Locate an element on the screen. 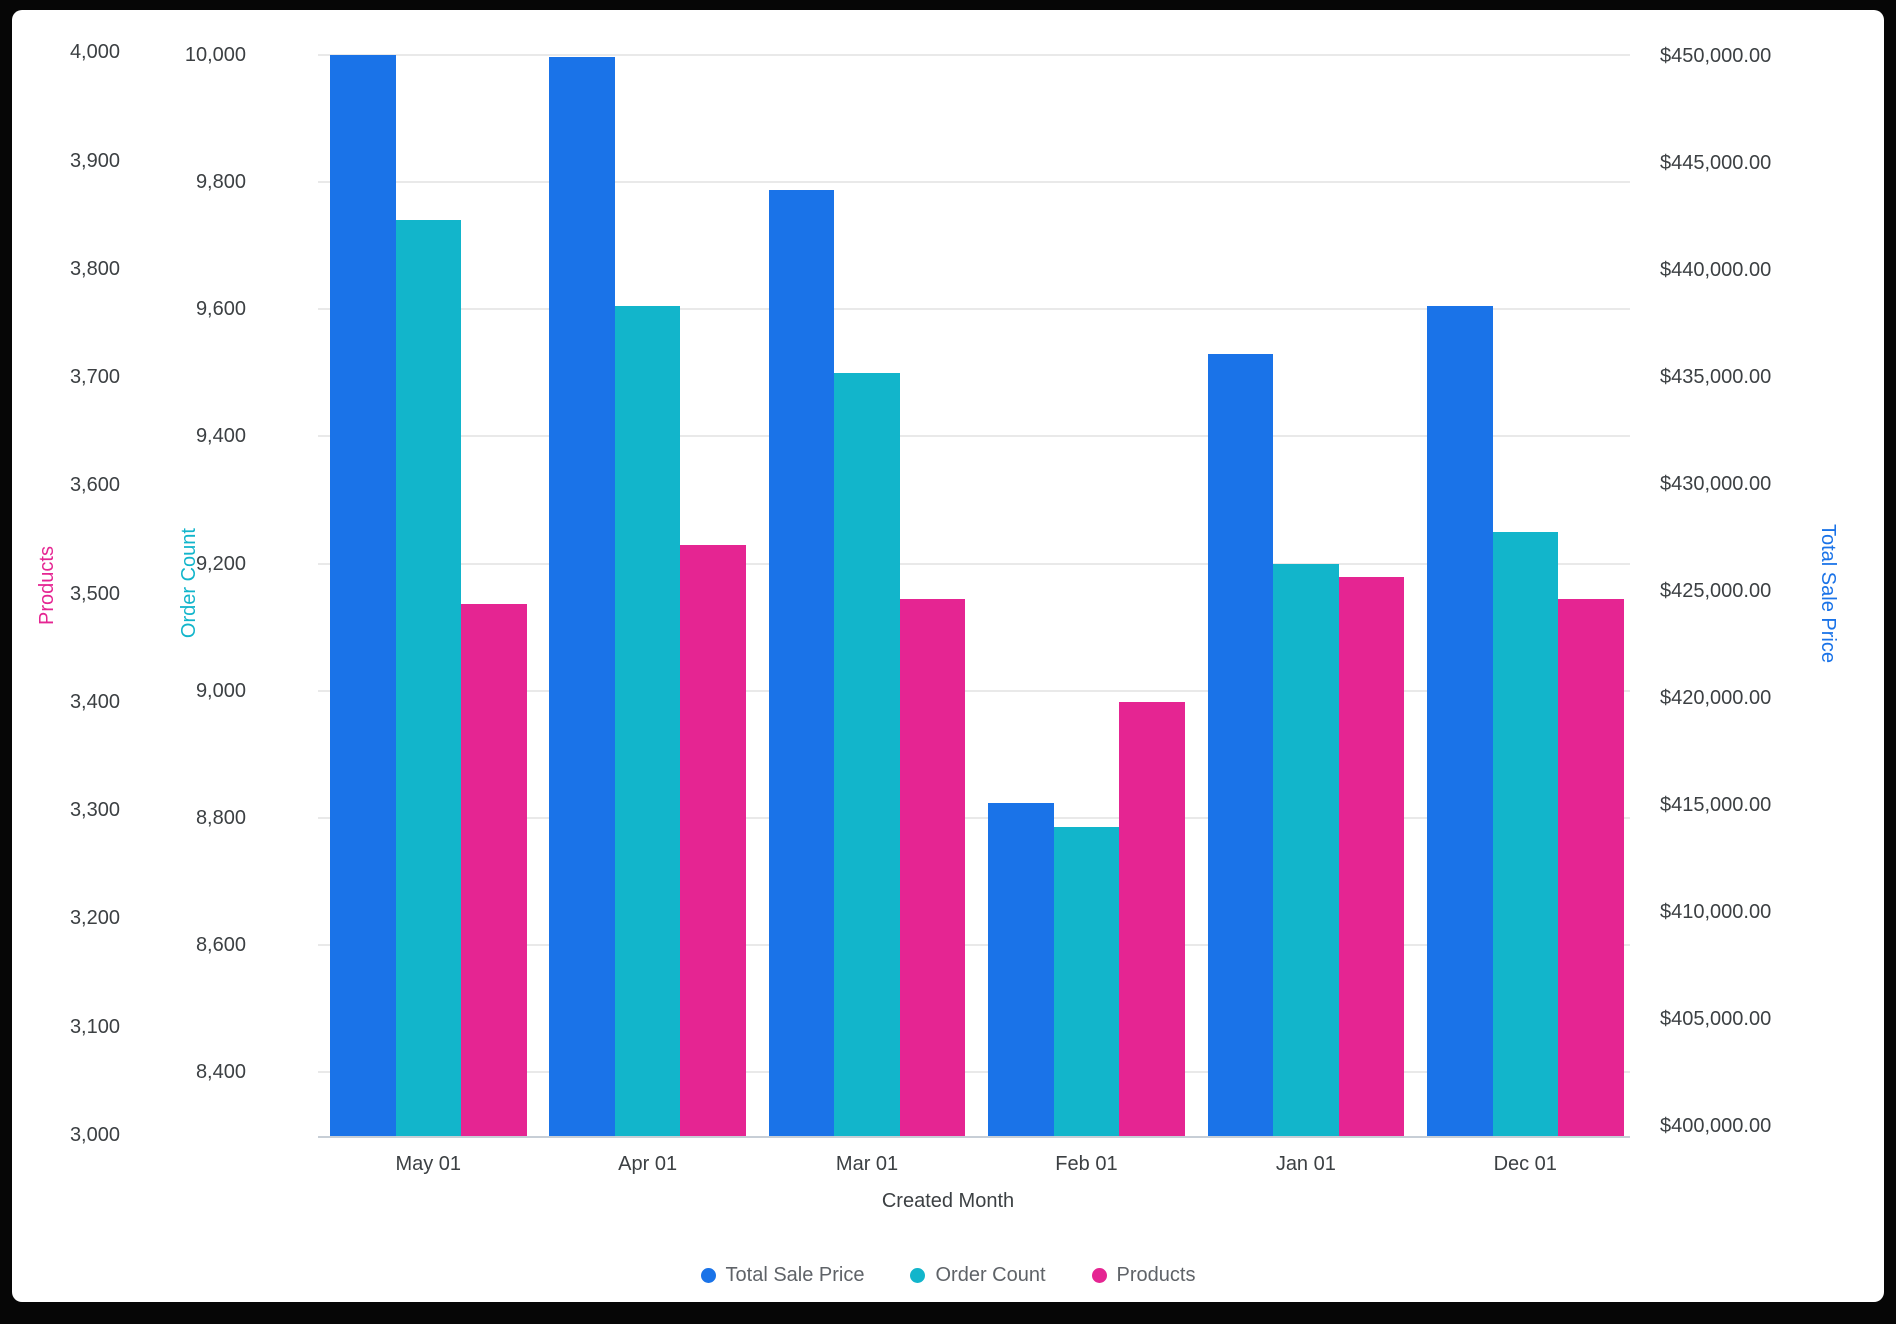 The height and width of the screenshot is (1324, 1896). legend-label: Total Sale Price is located at coordinates (795, 1274).